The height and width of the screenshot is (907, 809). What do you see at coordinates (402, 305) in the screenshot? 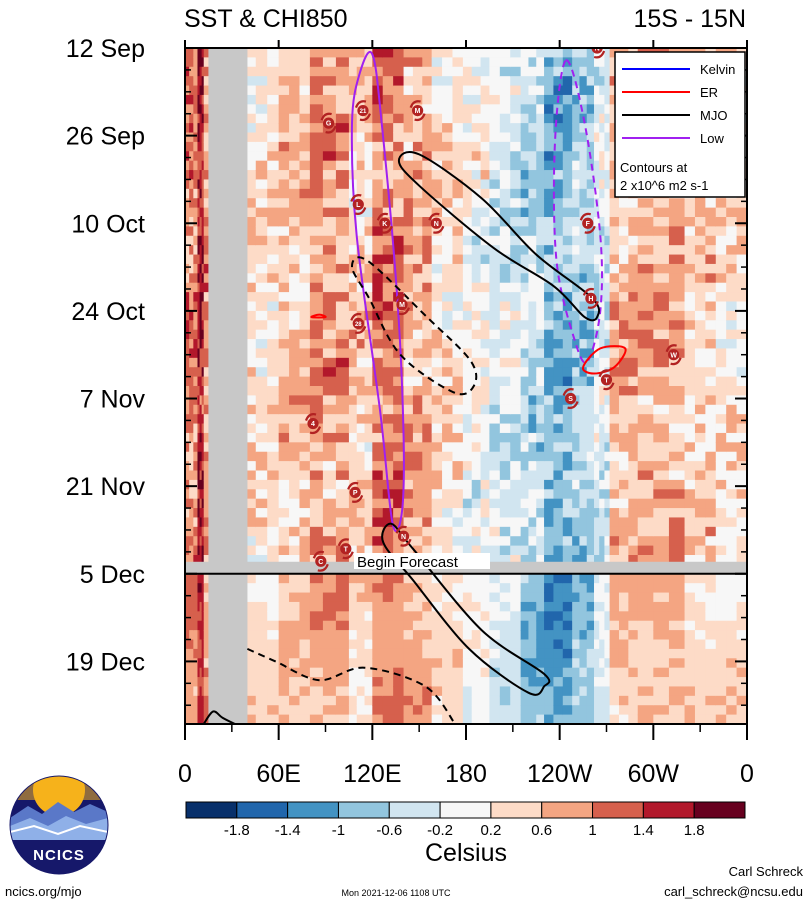
I see `storm-label: M` at bounding box center [402, 305].